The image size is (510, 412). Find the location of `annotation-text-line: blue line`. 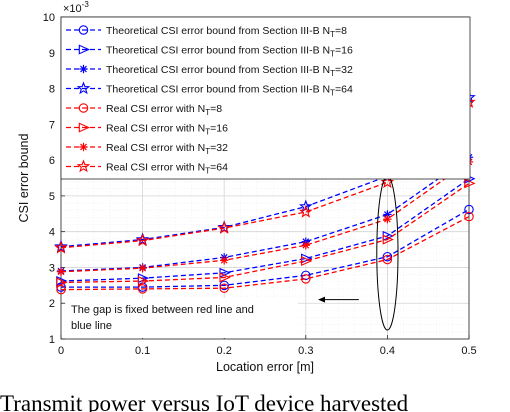

annotation-text-line: blue line is located at coordinates (91, 326).